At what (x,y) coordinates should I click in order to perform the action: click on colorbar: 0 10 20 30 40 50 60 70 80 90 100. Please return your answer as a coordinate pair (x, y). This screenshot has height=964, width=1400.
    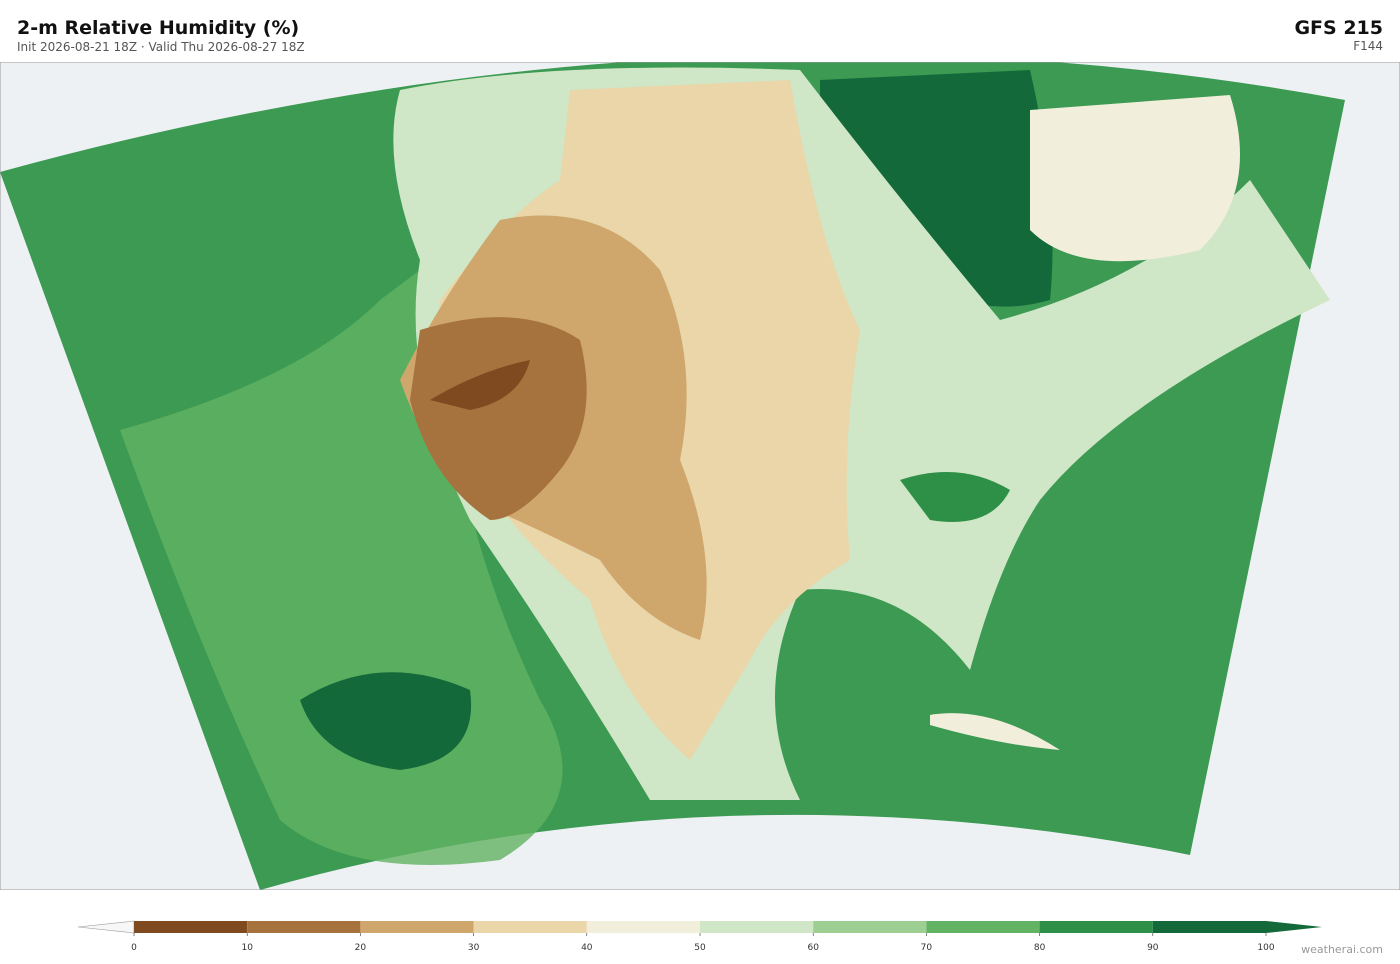
    Looking at the image, I should click on (699, 936).